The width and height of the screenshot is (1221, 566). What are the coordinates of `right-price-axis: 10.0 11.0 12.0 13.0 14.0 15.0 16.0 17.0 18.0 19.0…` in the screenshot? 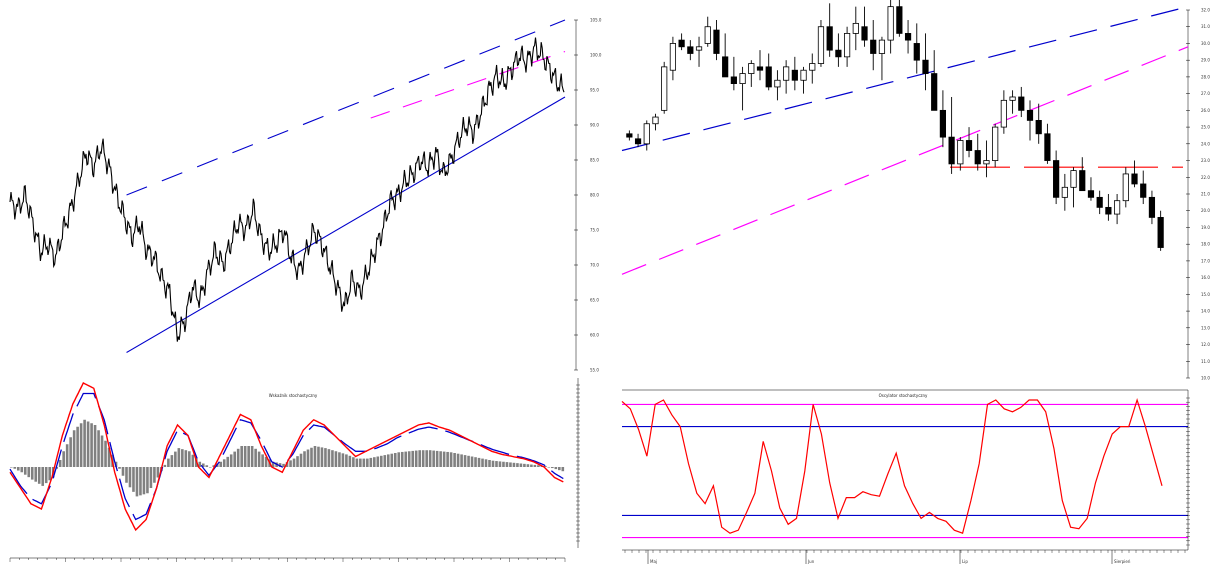 It's located at (1198, 194).